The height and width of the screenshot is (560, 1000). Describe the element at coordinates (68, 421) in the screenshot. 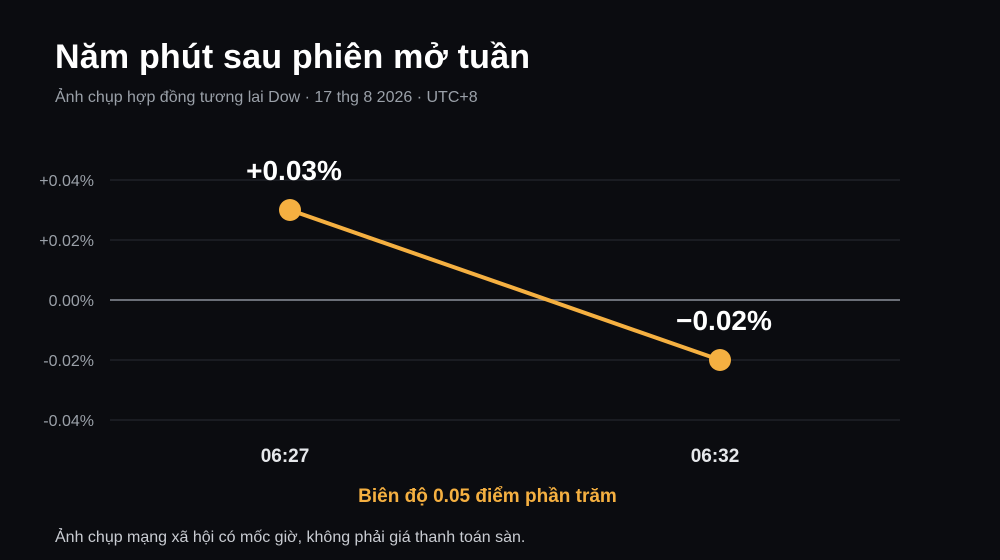

I see `y-tick-label: -0.04%` at that location.